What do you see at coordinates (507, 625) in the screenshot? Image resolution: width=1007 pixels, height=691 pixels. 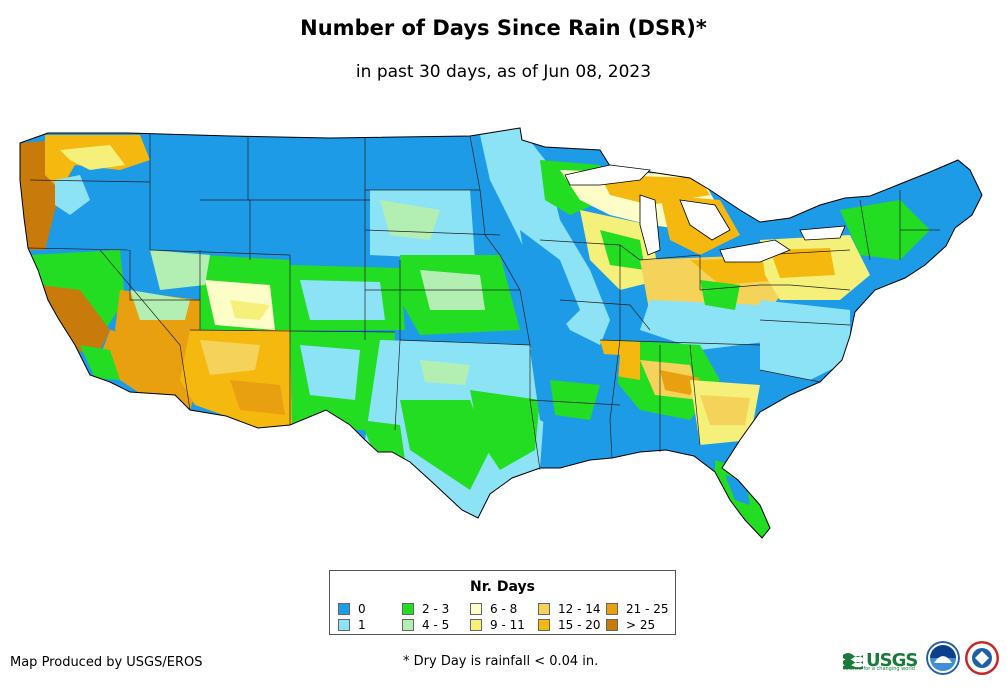 I see `legend-label: 9 - 11` at bounding box center [507, 625].